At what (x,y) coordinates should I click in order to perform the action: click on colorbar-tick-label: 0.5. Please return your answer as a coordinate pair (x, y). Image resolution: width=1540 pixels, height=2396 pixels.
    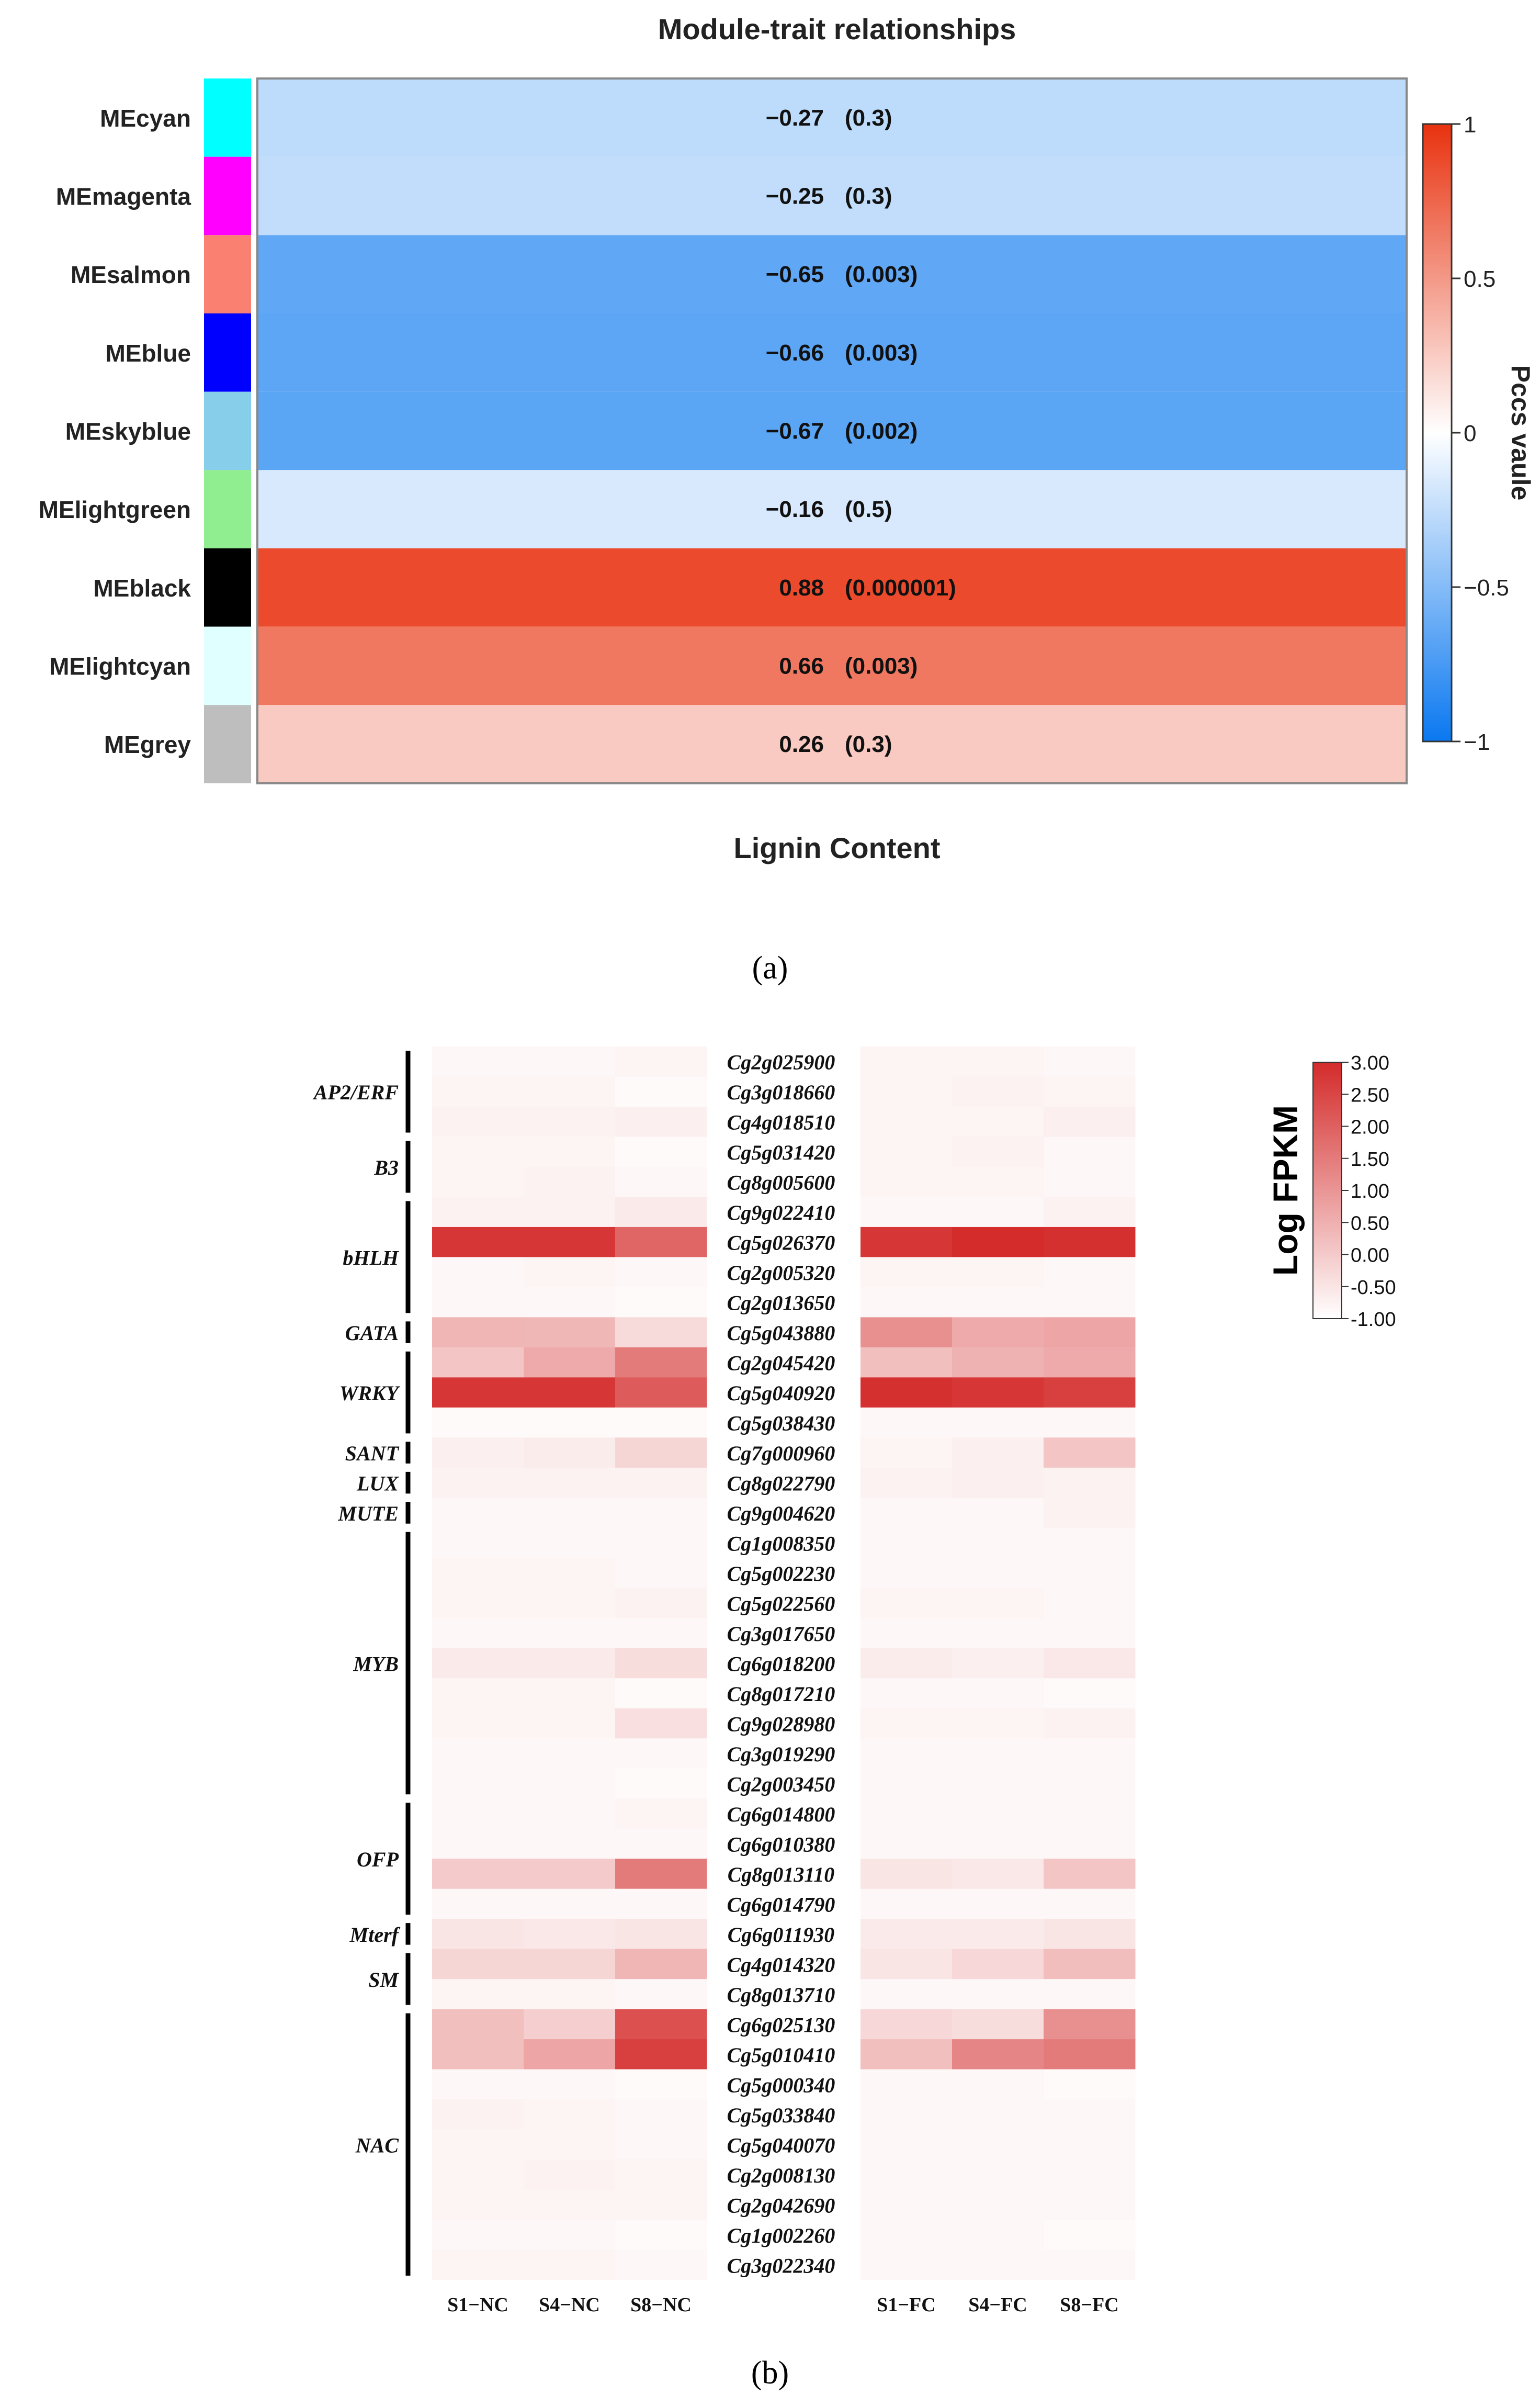
    Looking at the image, I should click on (1480, 279).